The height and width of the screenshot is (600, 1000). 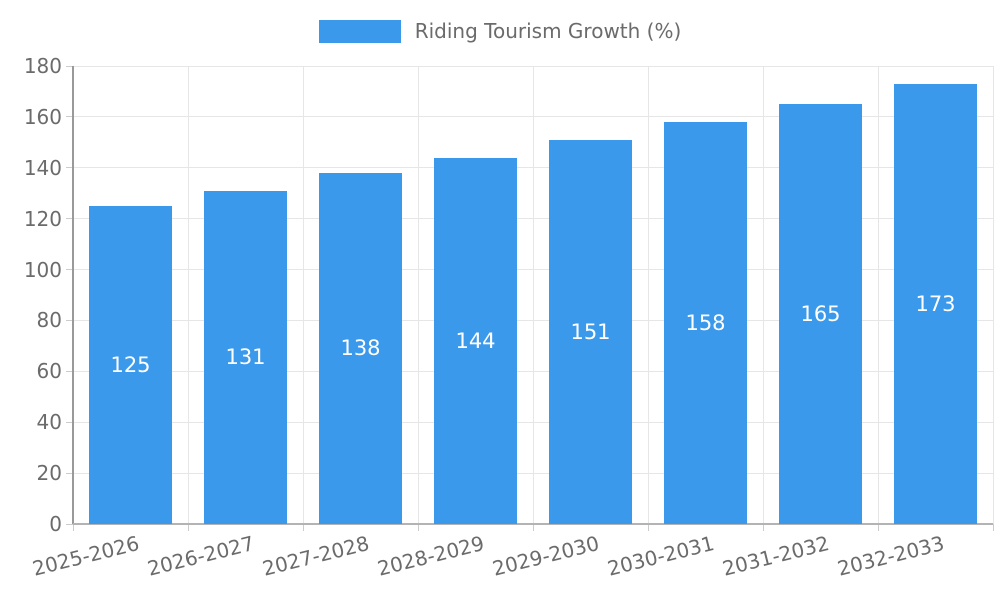 I want to click on bar: 173, so click(x=935, y=303).